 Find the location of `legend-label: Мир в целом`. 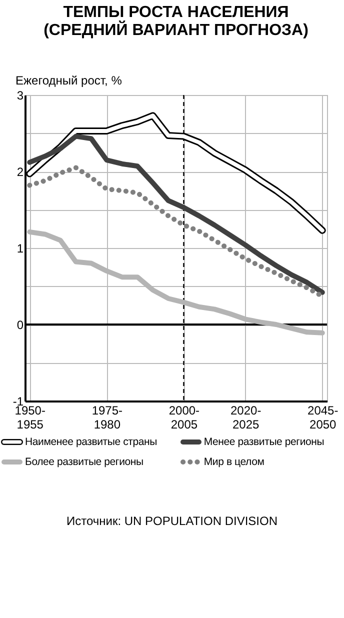

legend-label: Мир в целом is located at coordinates (234, 462).